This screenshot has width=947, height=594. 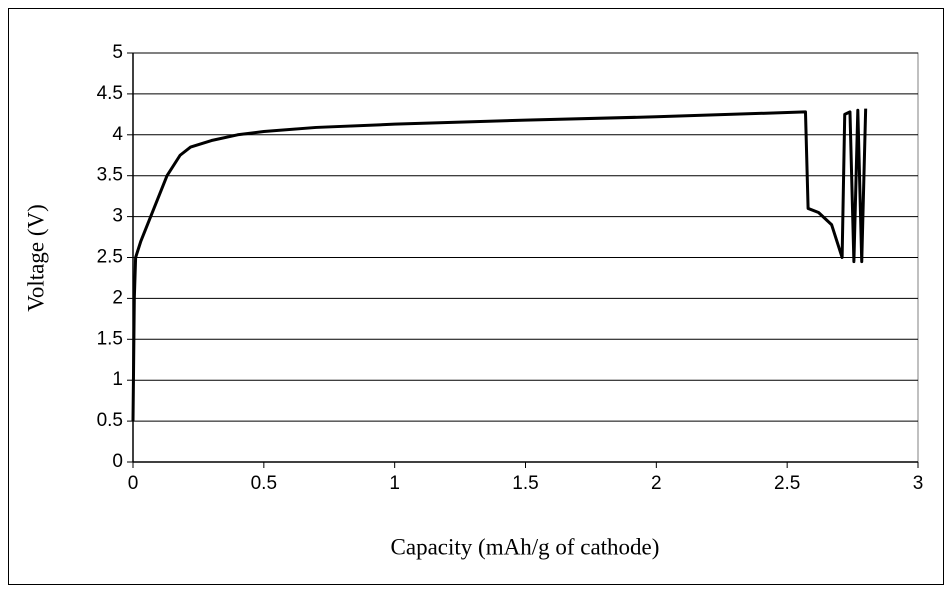 I want to click on y-tick-label: 1.5, so click(x=110, y=338).